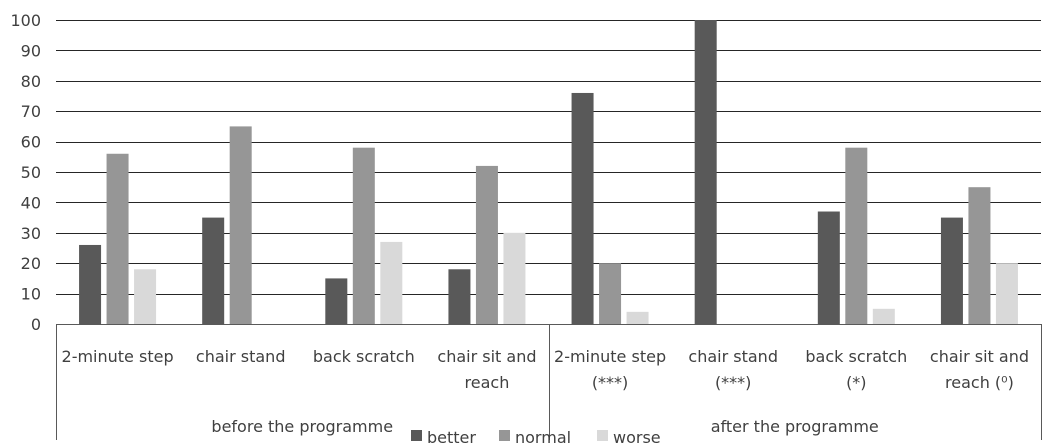  I want to click on legend-label-normal: normal, so click(543, 437).